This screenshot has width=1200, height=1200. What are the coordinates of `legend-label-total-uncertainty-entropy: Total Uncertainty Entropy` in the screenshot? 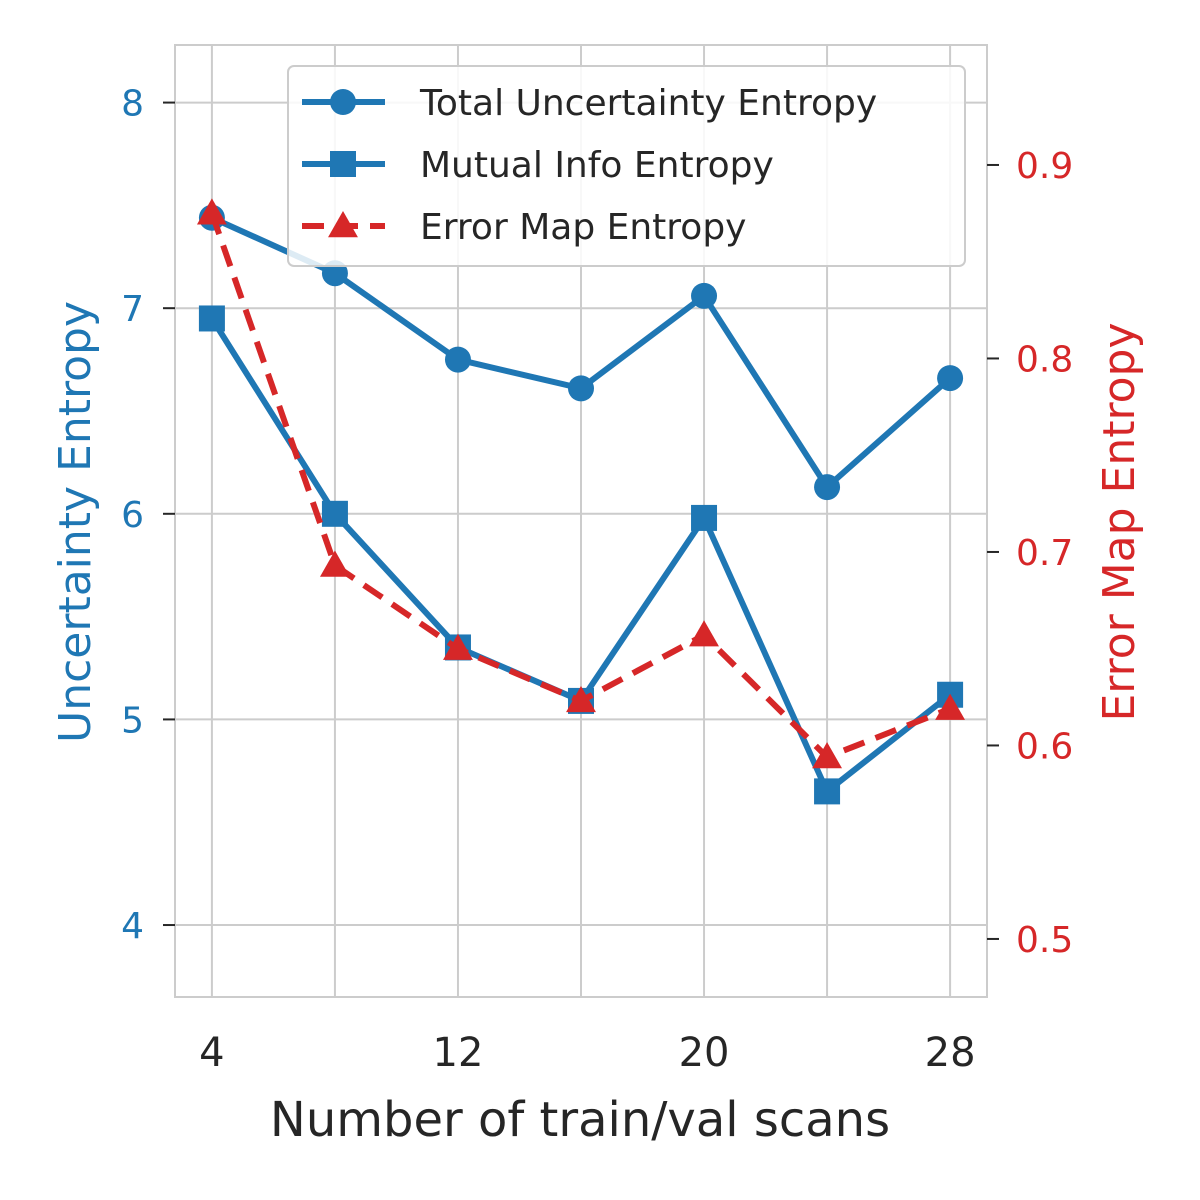 It's located at (648, 103).